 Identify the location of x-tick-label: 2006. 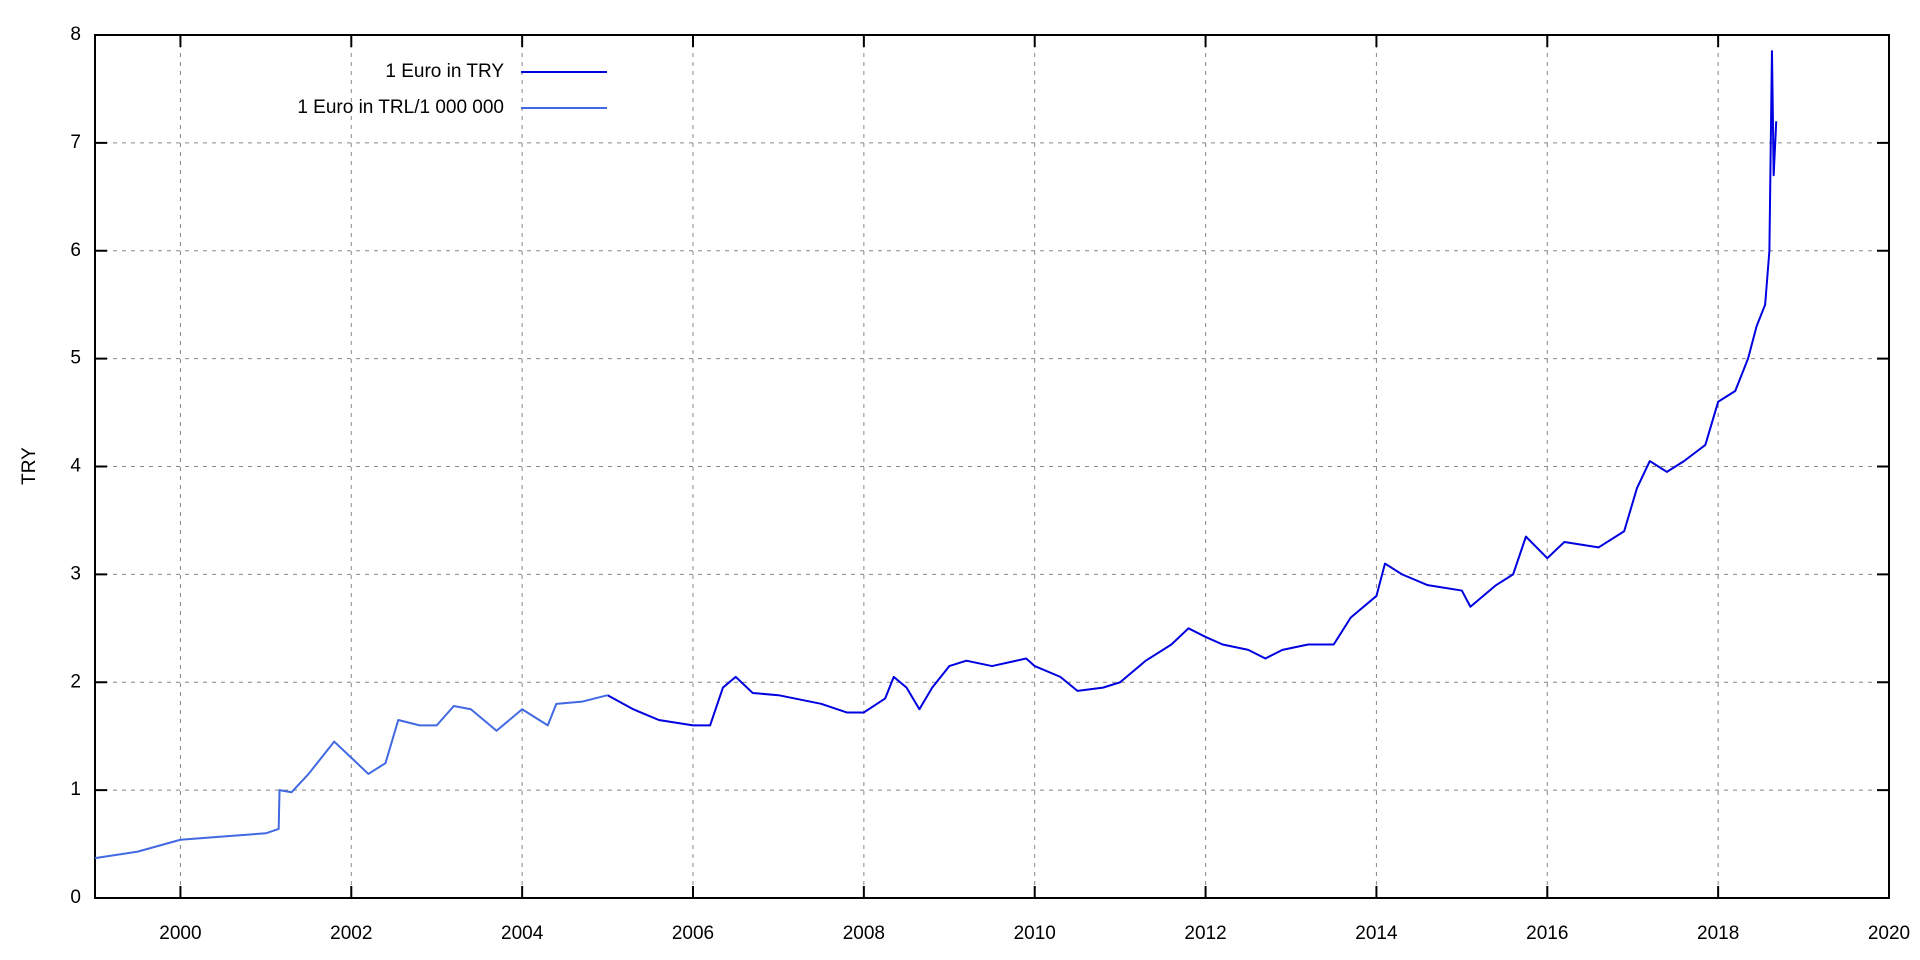
(693, 933).